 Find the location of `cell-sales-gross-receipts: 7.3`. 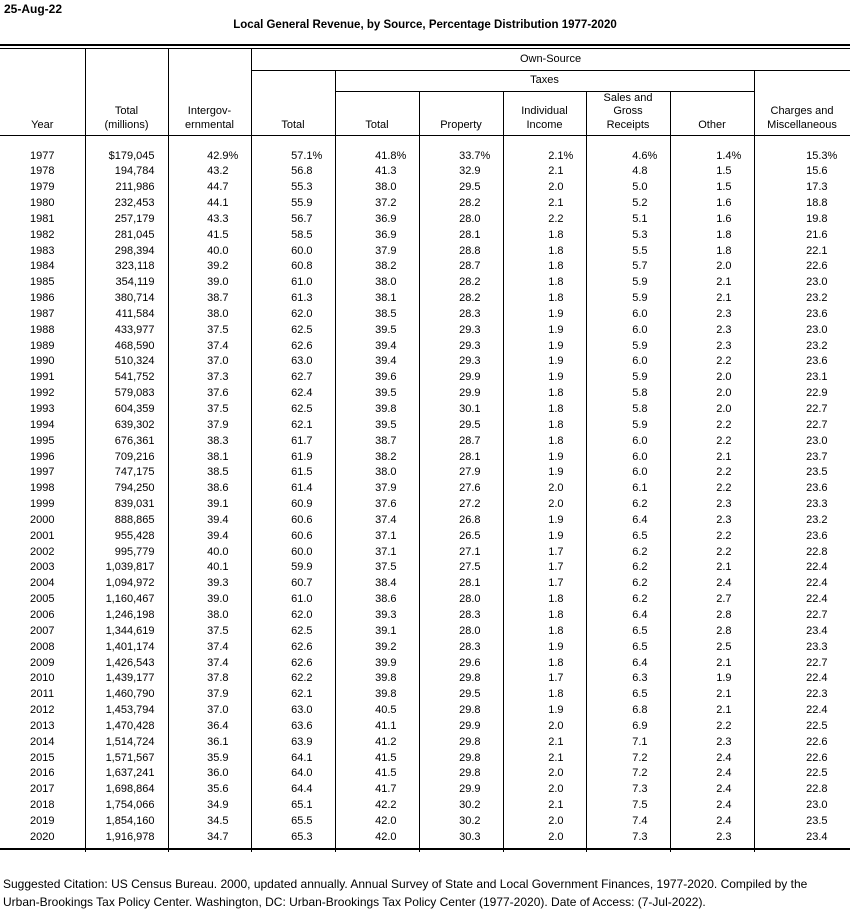

cell-sales-gross-receipts: 7.3 is located at coordinates (628, 790).